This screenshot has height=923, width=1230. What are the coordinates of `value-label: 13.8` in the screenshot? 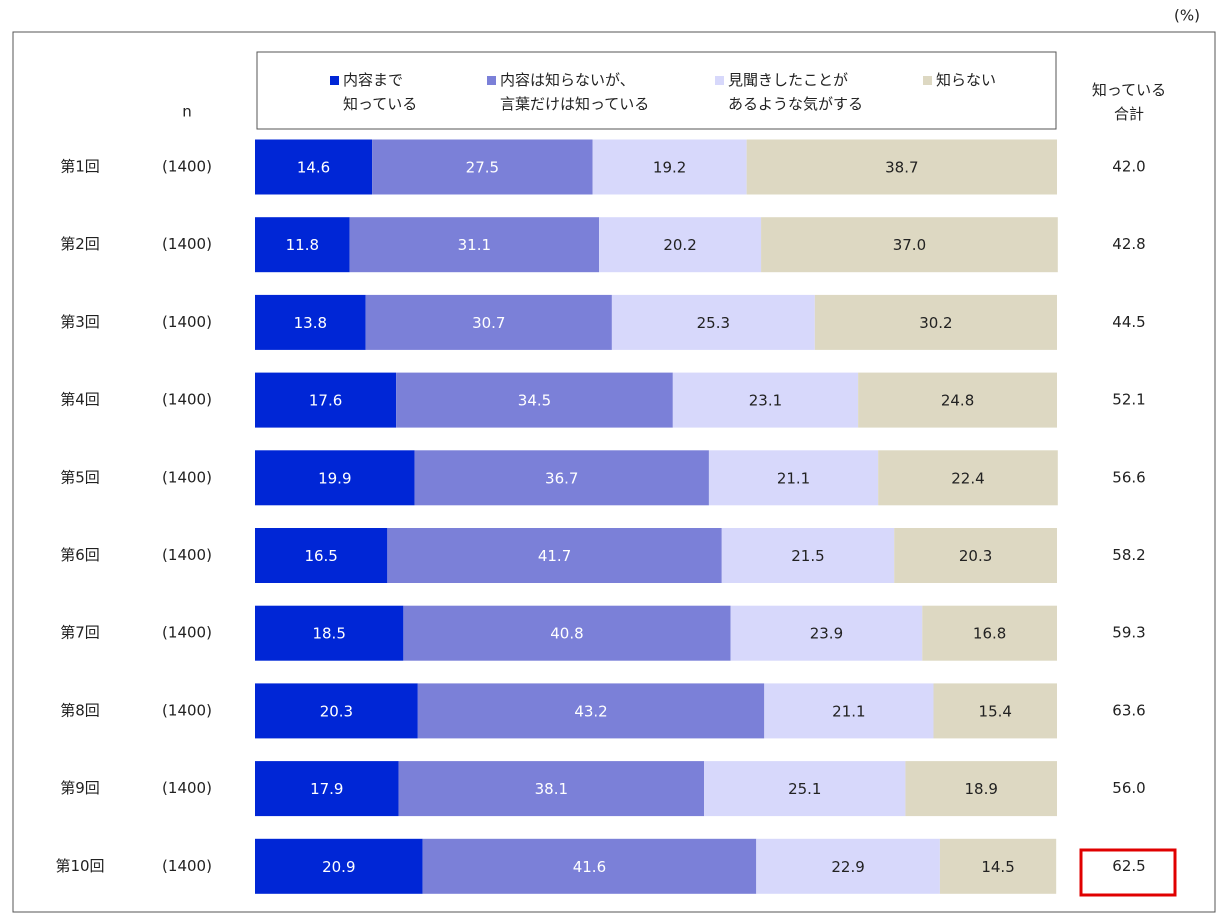 It's located at (310, 323).